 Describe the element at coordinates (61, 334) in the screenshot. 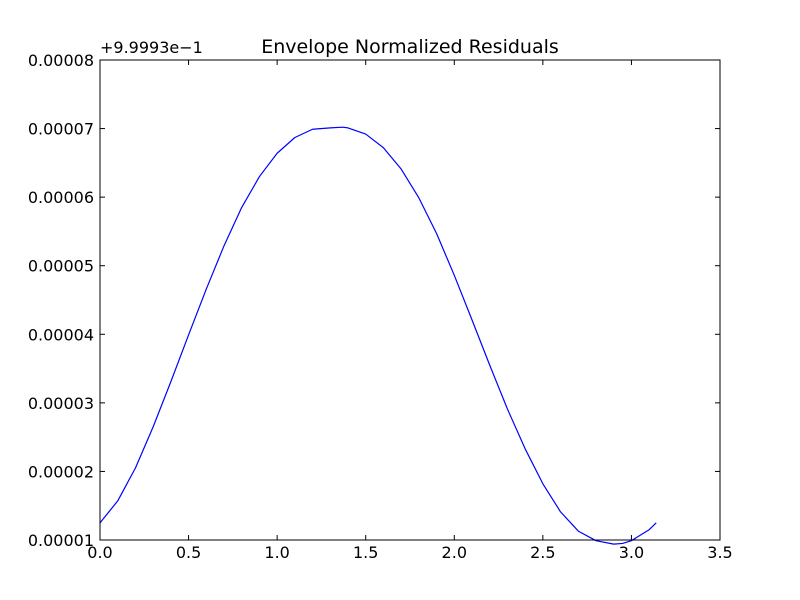

I see `y-tick-label: 0.00004` at that location.